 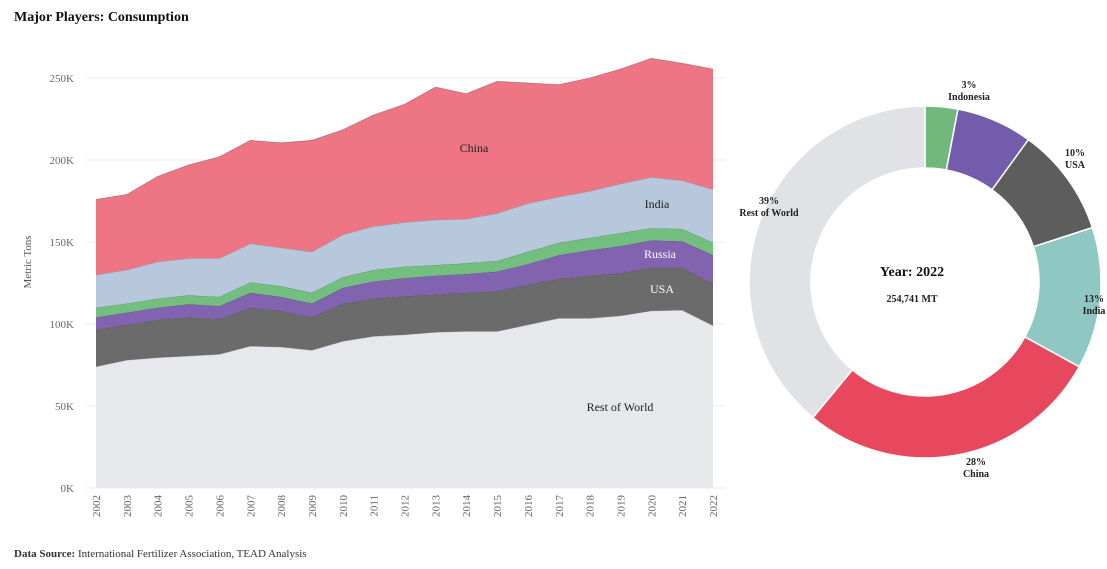 What do you see at coordinates (404, 285) in the screenshot?
I see `area-russia` at bounding box center [404, 285].